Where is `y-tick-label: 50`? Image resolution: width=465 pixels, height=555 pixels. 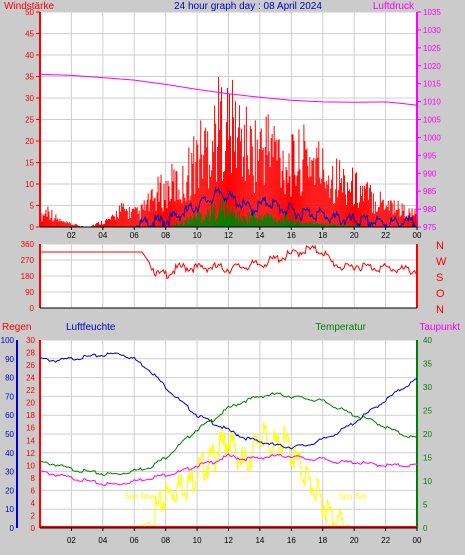 y-tick-label: 50 is located at coordinates (9, 434).